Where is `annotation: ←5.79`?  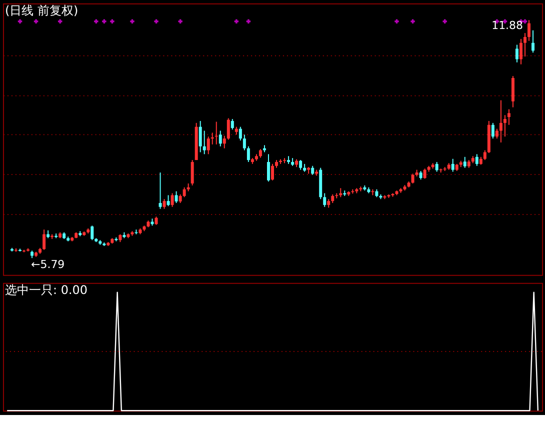
annotation: ←5.79 is located at coordinates (48, 265).